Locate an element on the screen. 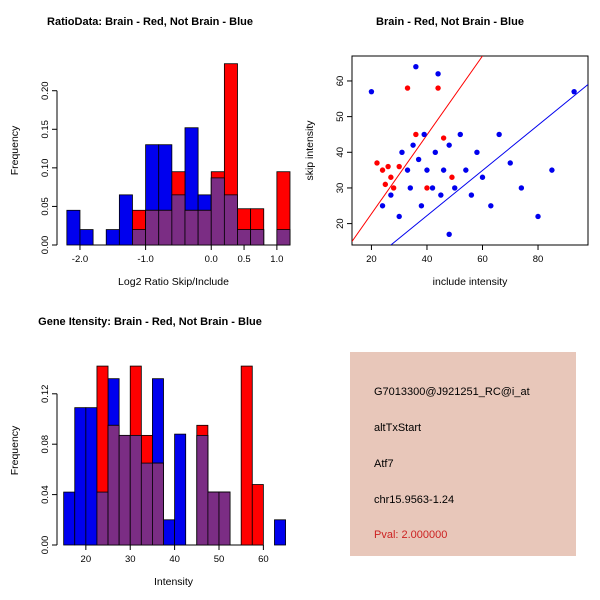  svg-text: Brain - Red, Not Brain - Blue is located at coordinates (450, 22).